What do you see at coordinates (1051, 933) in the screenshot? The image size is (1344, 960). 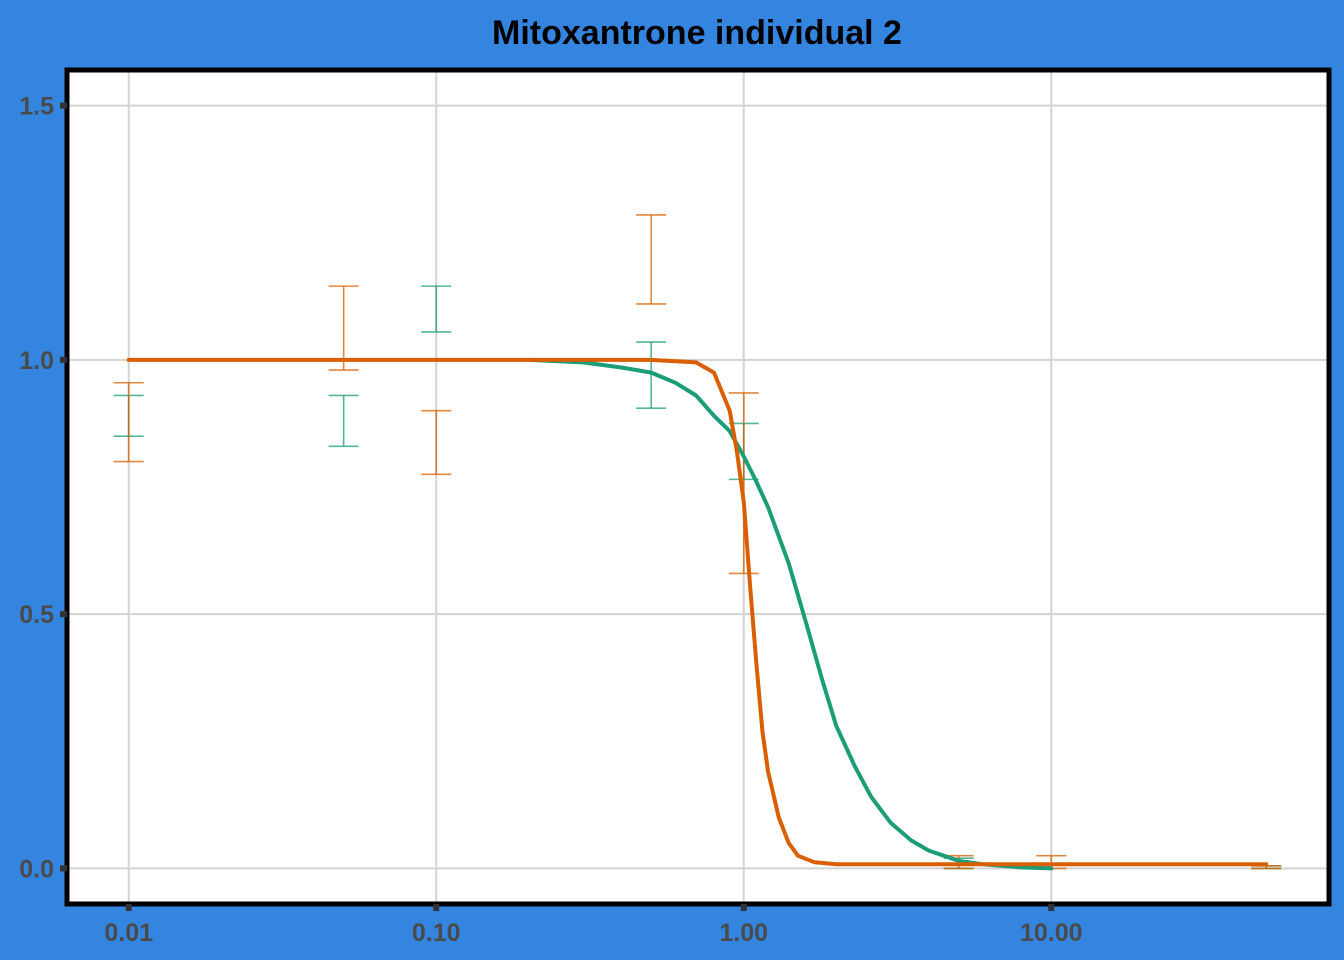 I see `x-tick-label: 10.00` at bounding box center [1051, 933].